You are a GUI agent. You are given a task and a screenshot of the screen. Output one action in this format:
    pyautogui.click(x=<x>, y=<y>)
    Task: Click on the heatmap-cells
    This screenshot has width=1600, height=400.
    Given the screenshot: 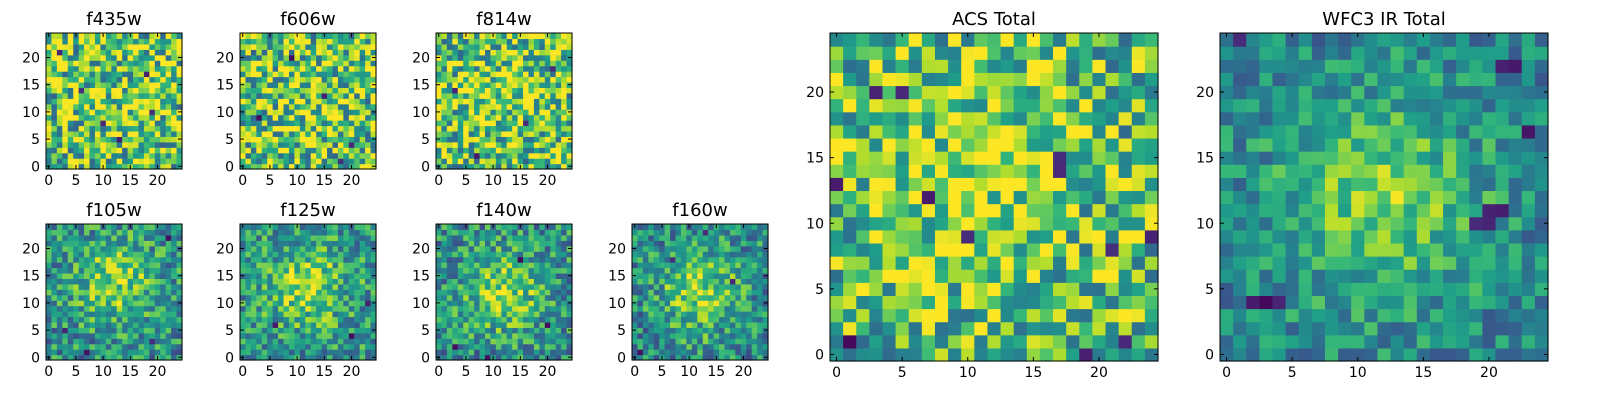 What is the action you would take?
    pyautogui.click(x=504, y=292)
    